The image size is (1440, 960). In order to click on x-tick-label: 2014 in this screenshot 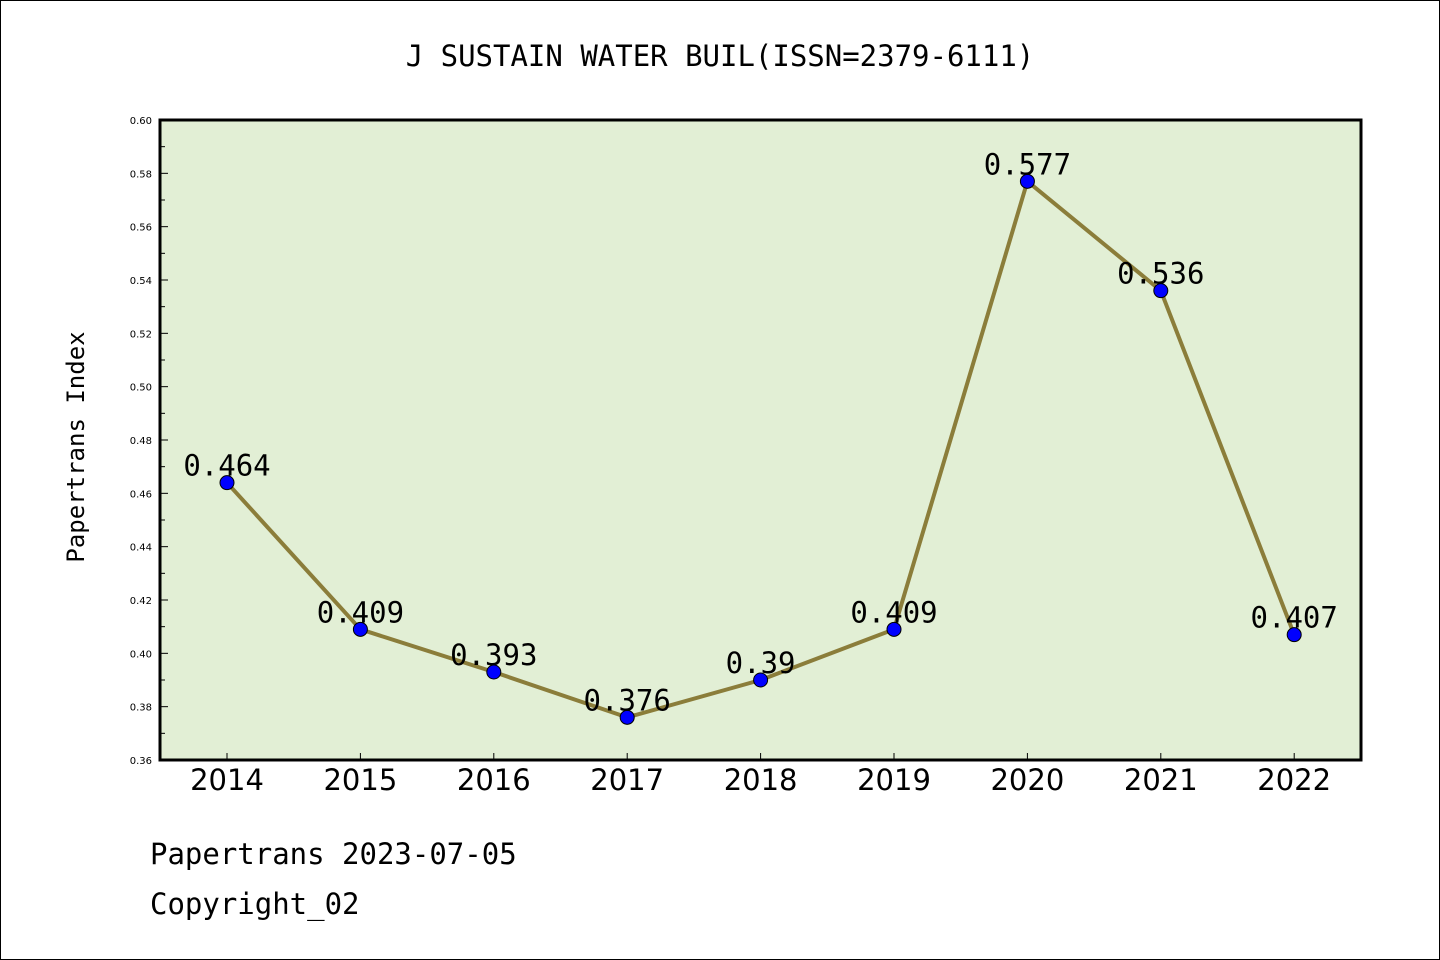, I will do `click(227, 780)`.